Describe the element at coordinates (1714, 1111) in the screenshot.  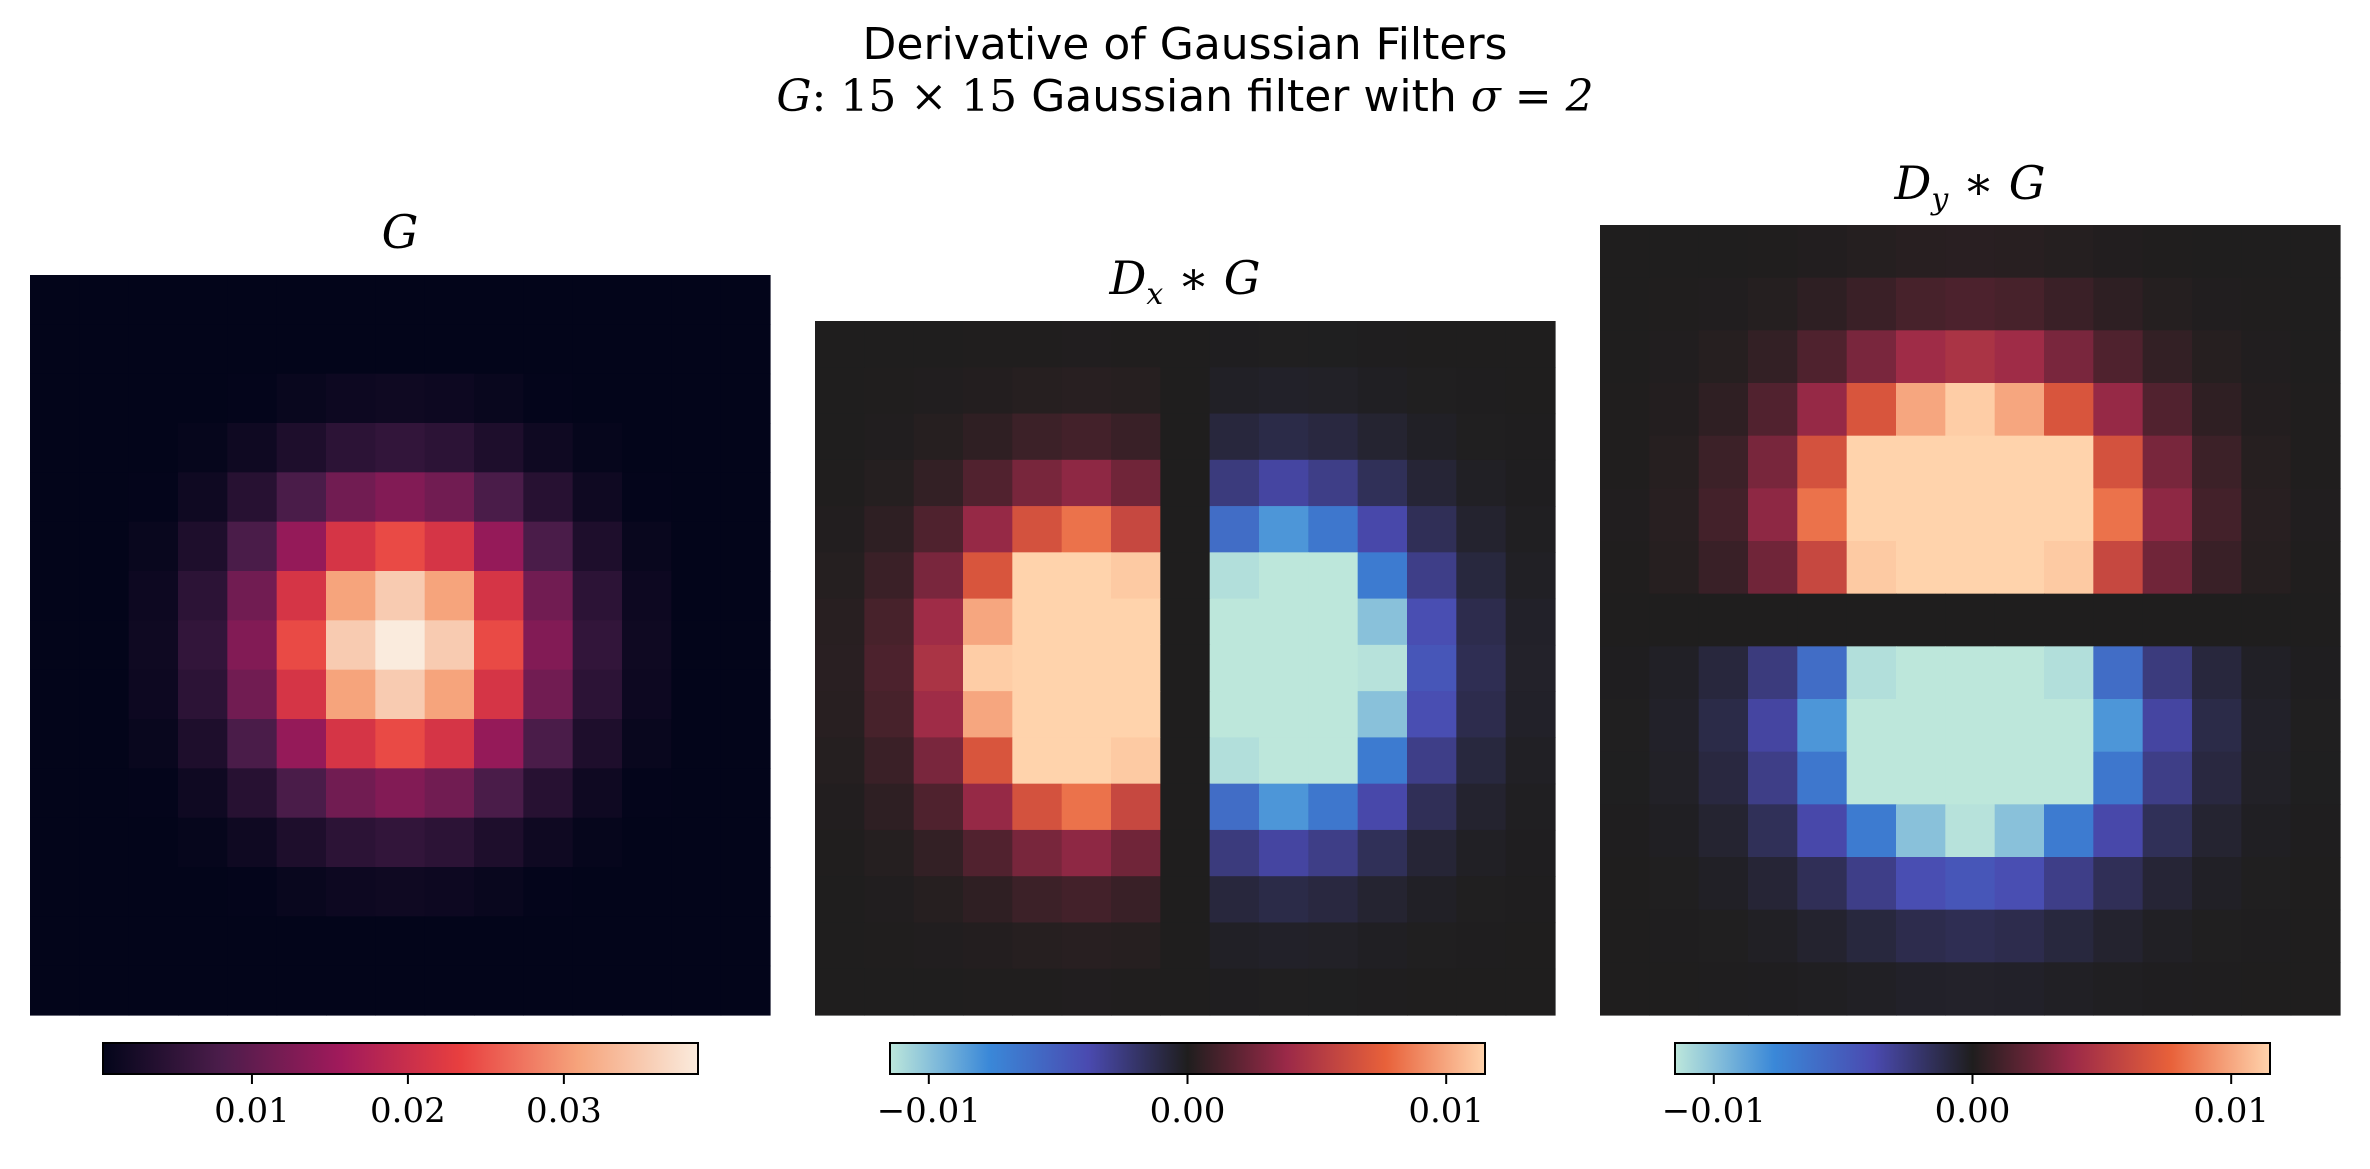
I see `colorbar-tick-label-dy-0: −0.01` at that location.